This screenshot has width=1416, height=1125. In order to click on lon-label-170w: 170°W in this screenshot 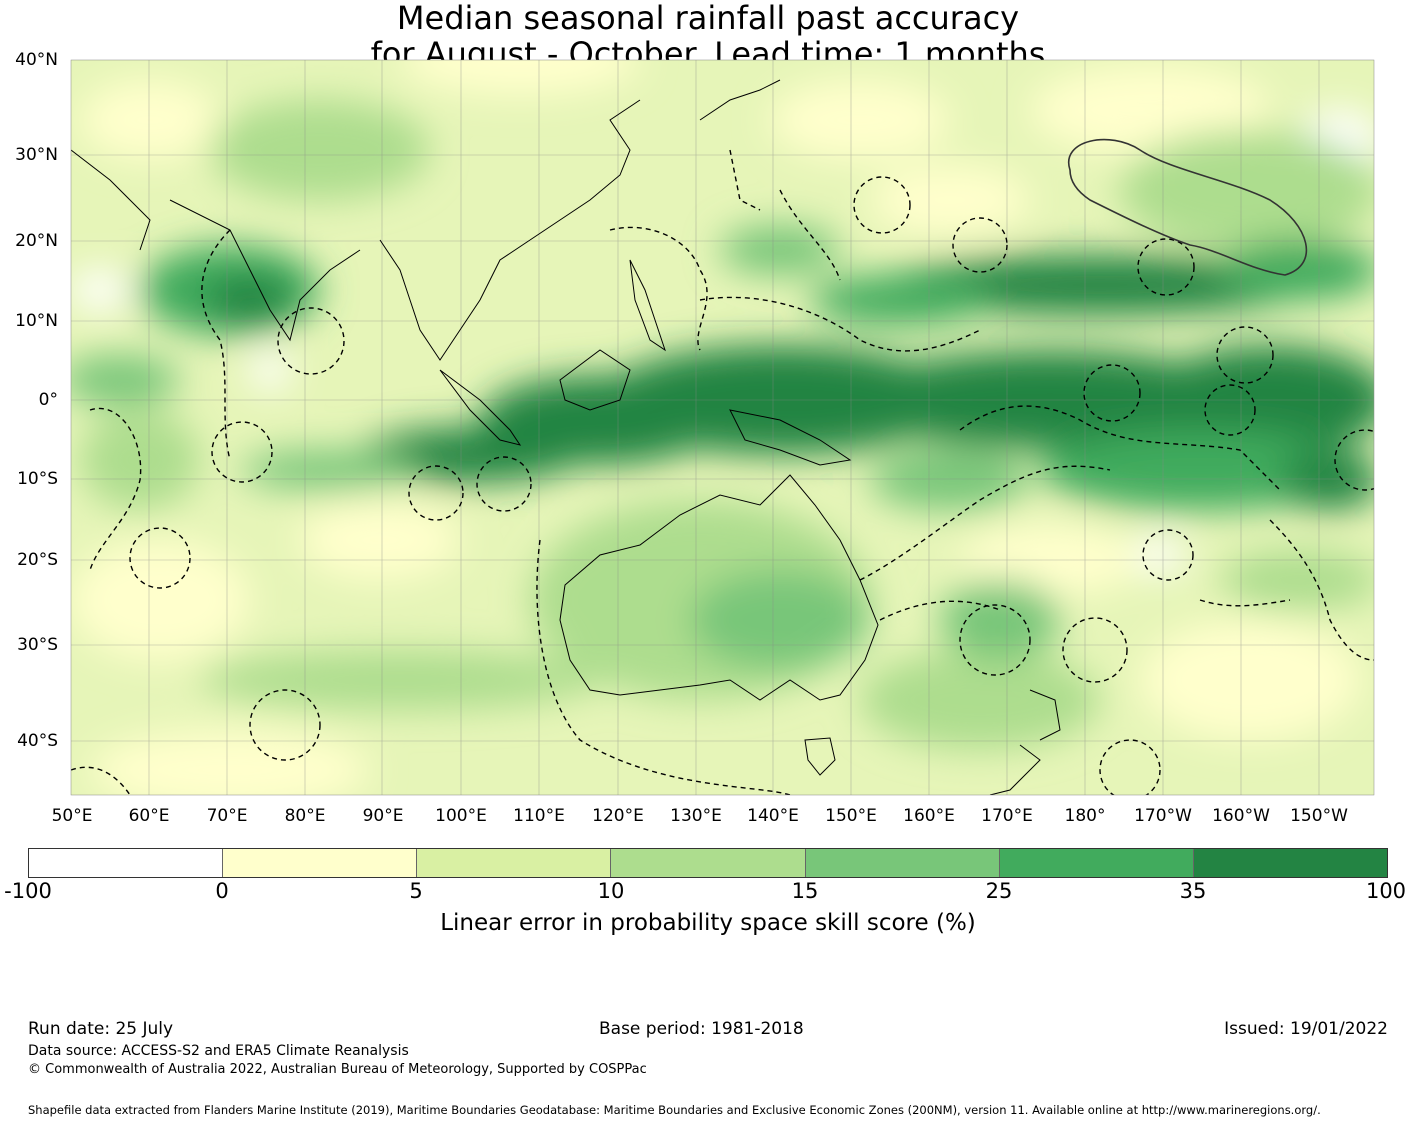, I will do `click(1163, 816)`.